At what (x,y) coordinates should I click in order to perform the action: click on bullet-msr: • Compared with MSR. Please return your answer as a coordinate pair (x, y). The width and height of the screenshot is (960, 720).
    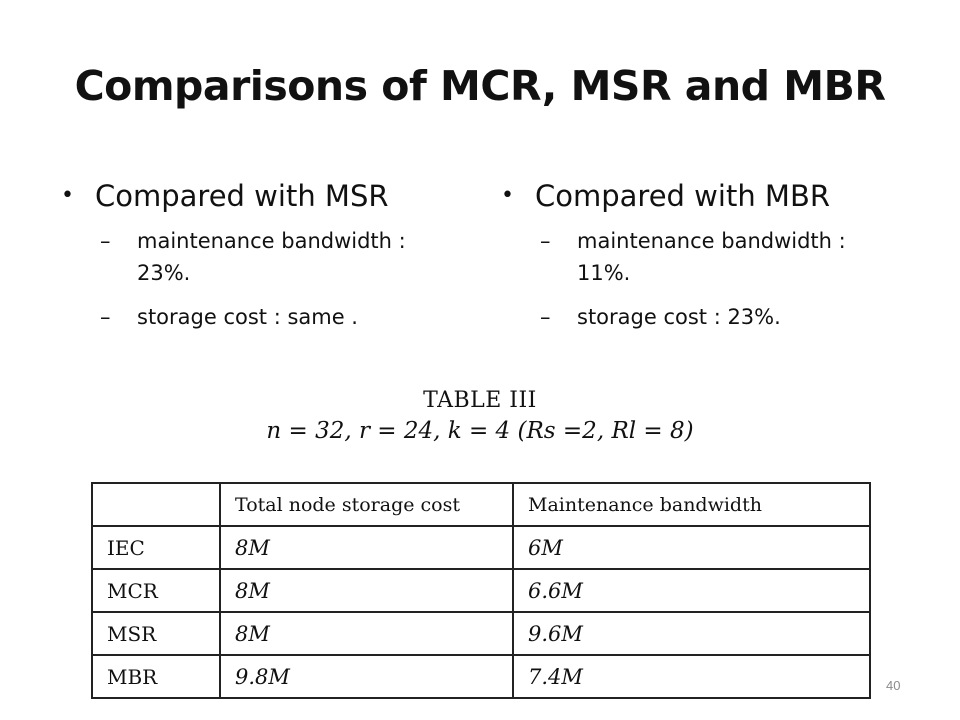
    Looking at the image, I should click on (268, 196).